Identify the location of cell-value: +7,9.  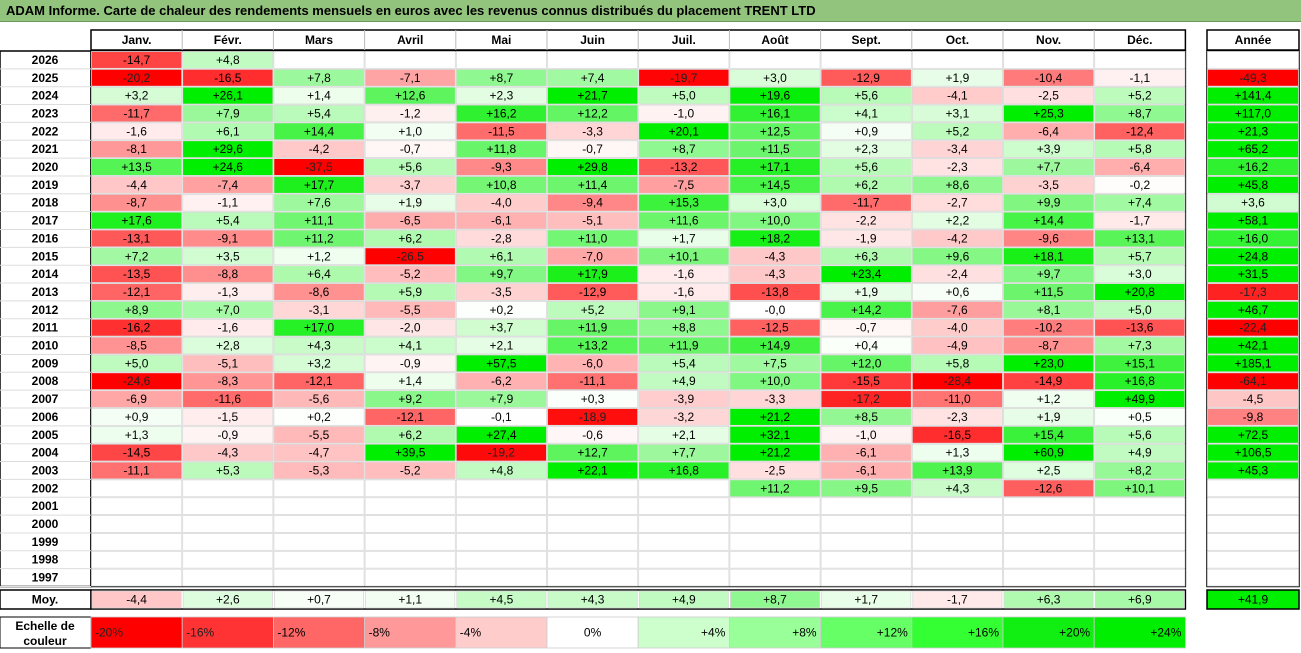
(228, 113).